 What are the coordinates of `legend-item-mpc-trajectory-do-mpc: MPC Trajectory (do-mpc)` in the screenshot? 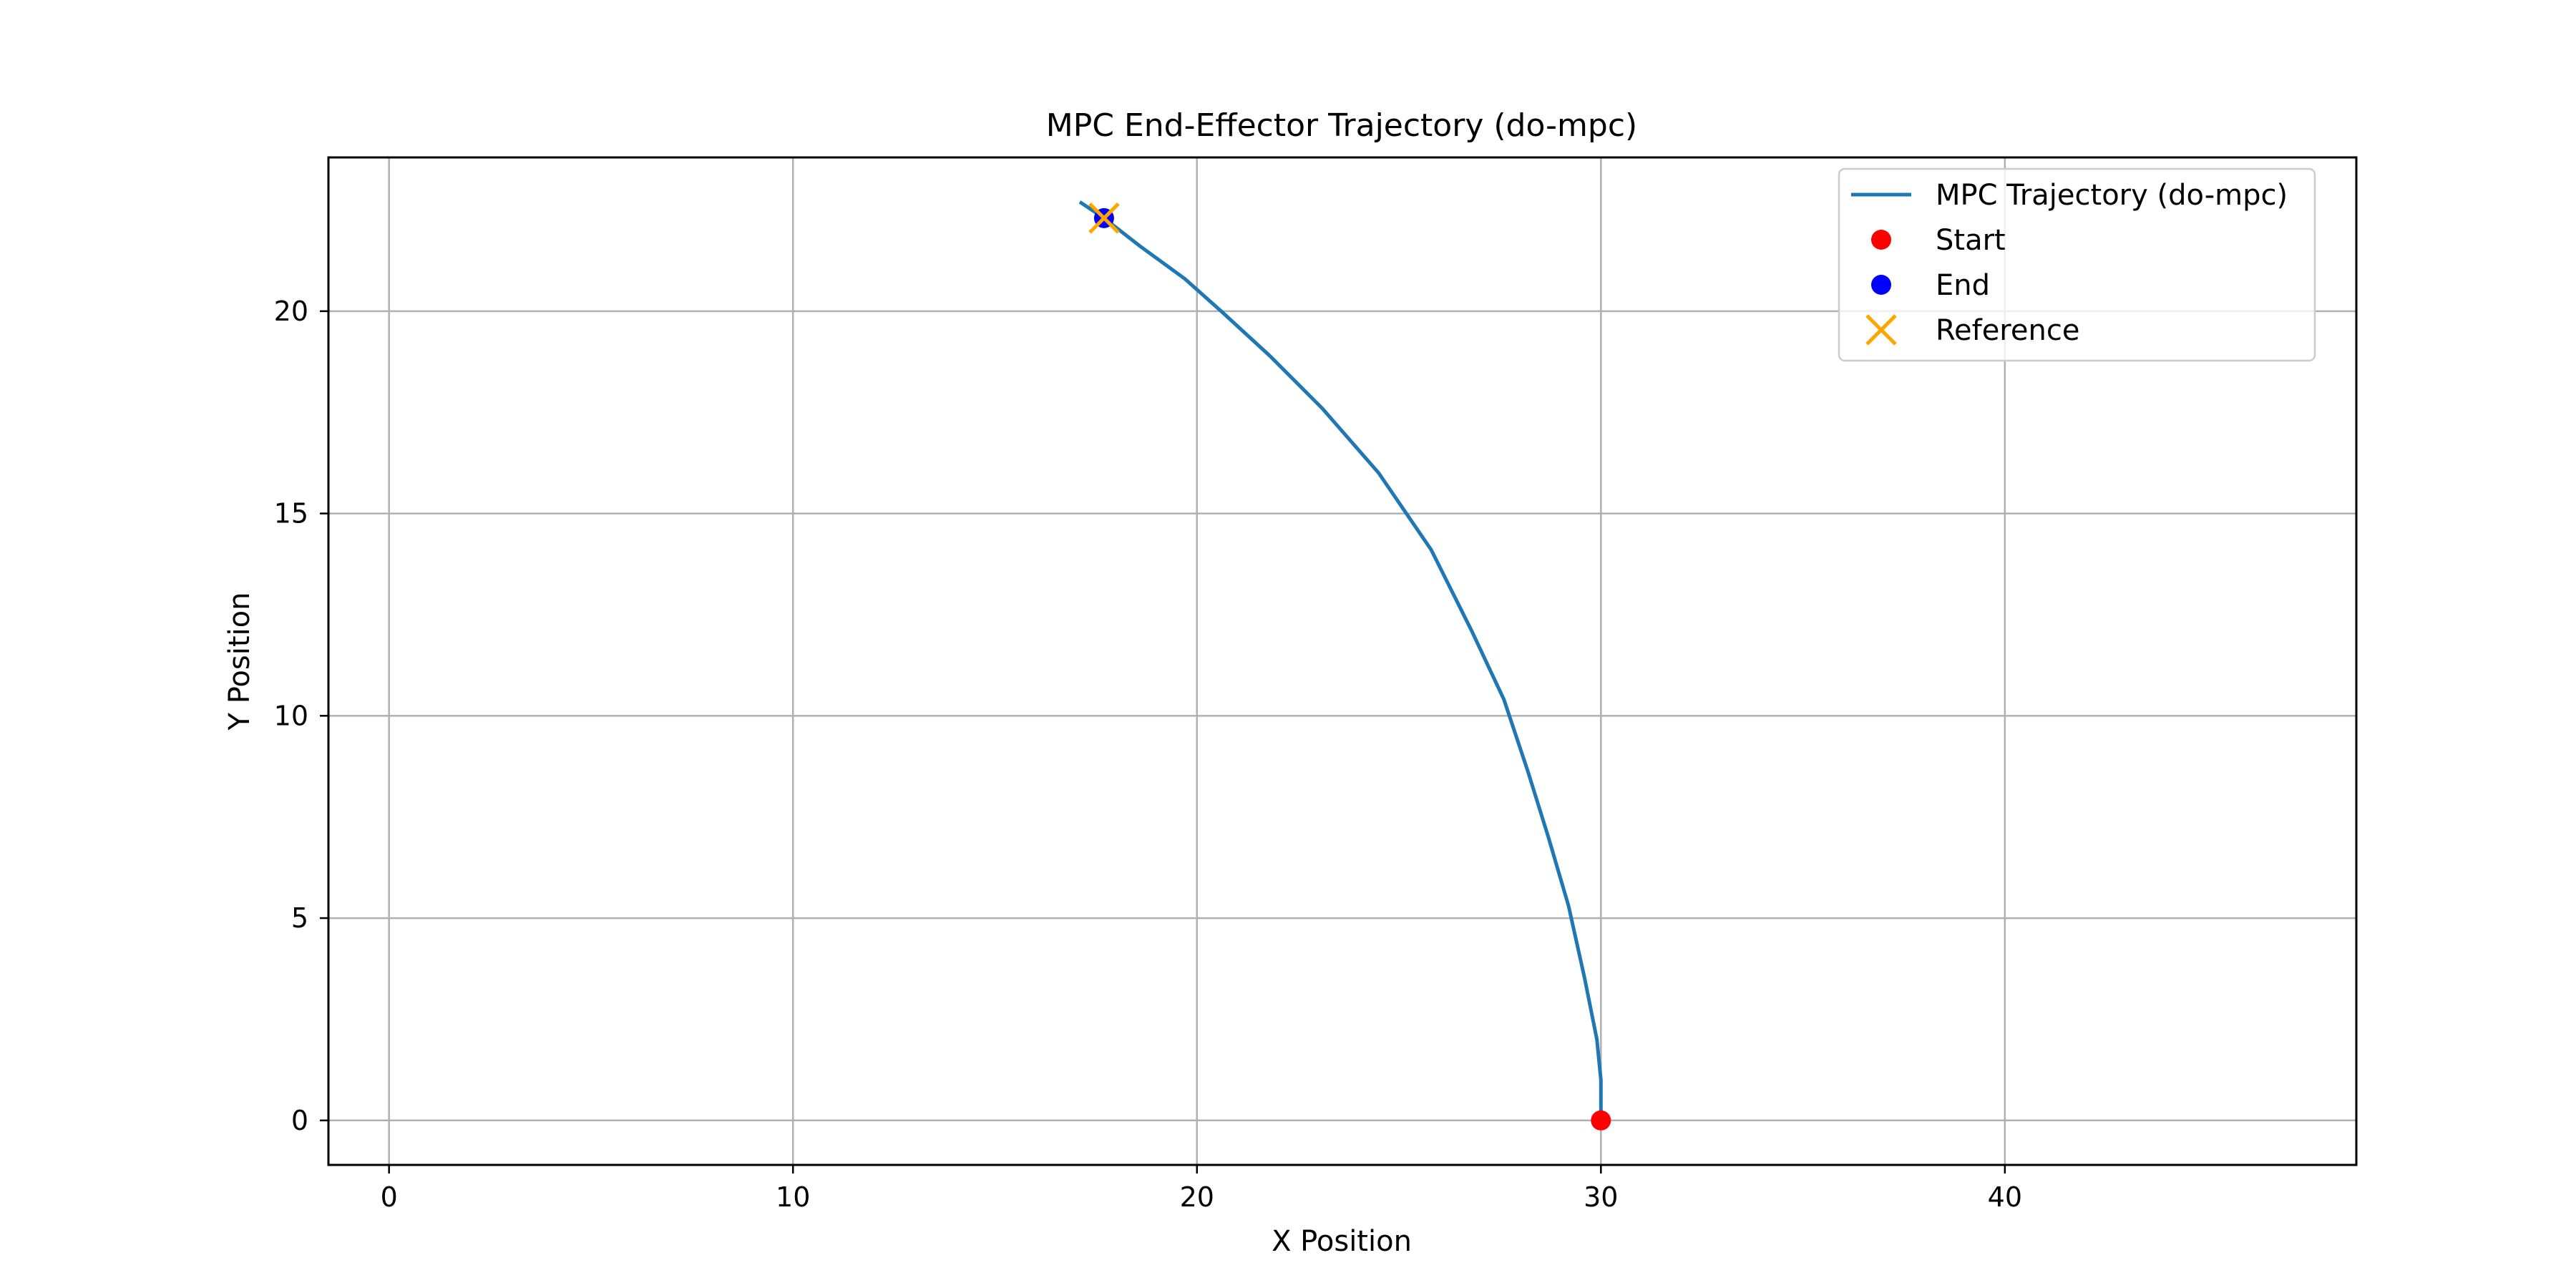 It's located at (2069, 195).